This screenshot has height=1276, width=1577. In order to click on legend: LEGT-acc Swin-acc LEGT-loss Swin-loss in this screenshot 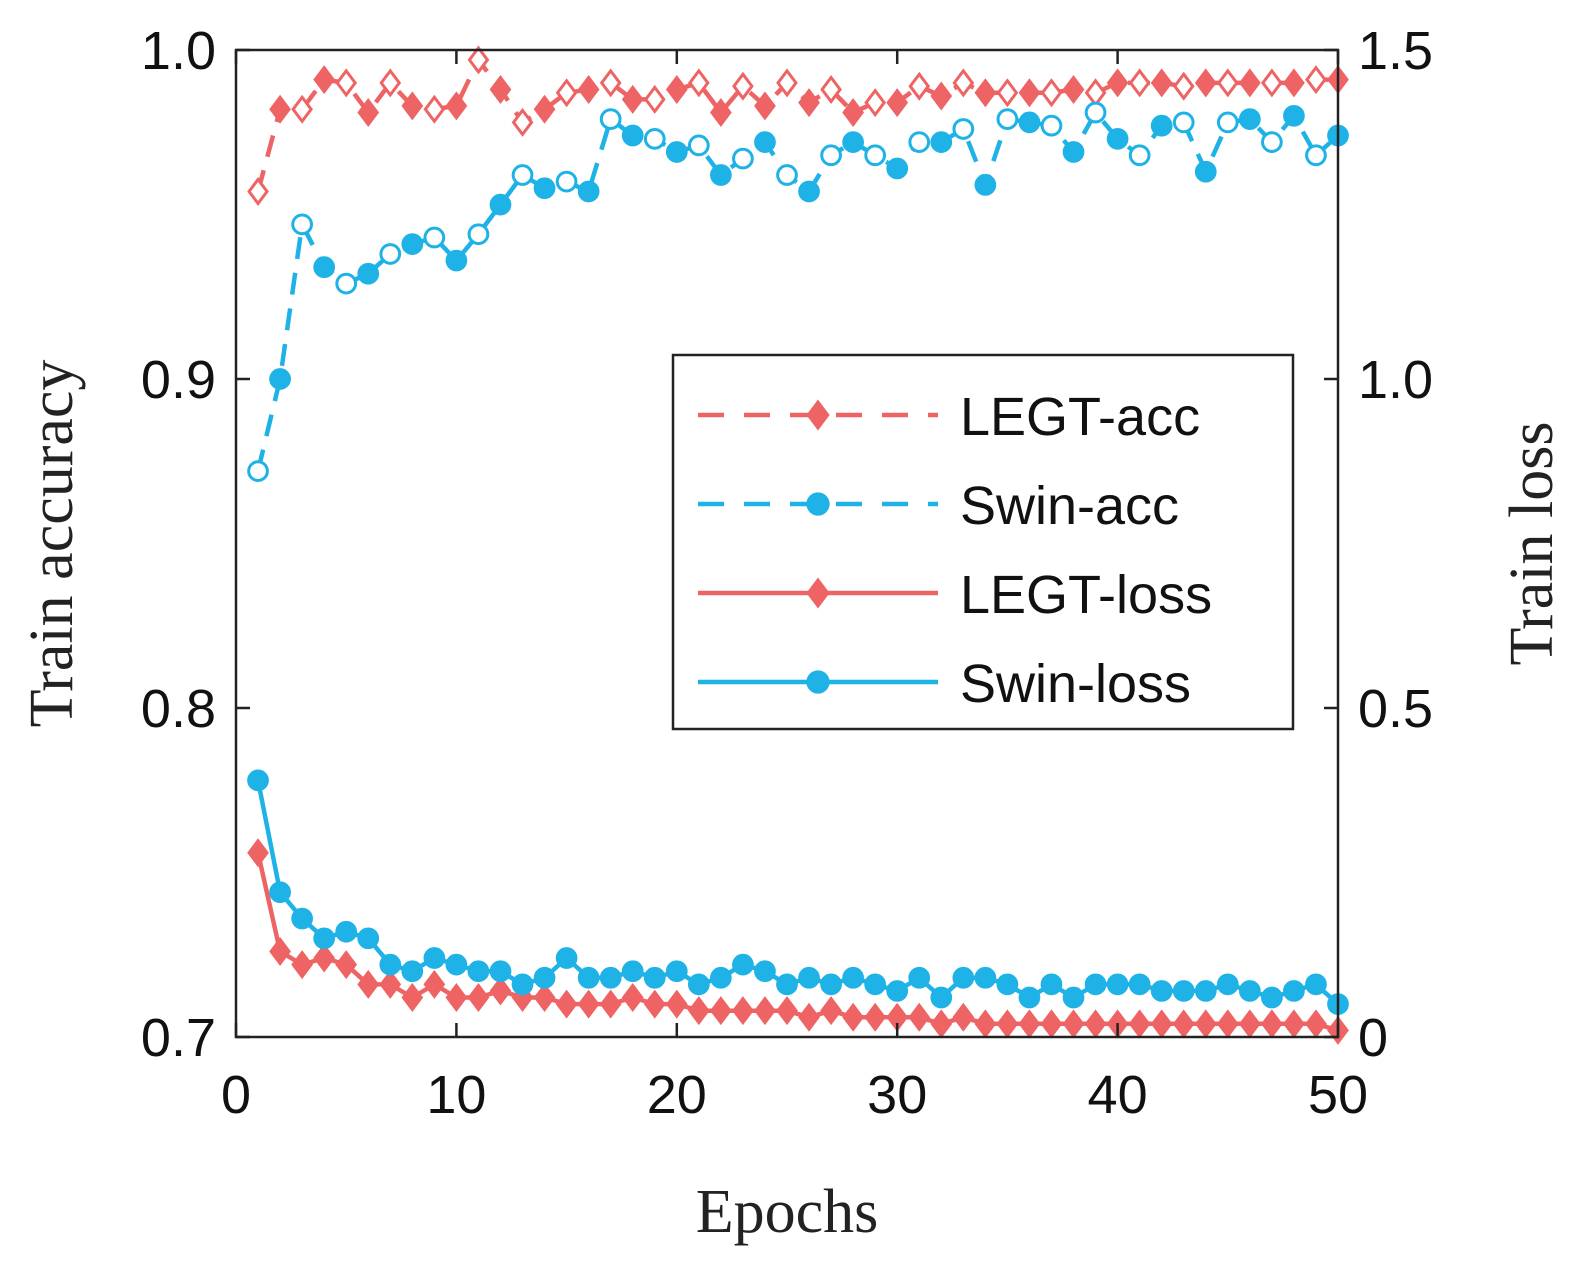, I will do `click(983, 542)`.